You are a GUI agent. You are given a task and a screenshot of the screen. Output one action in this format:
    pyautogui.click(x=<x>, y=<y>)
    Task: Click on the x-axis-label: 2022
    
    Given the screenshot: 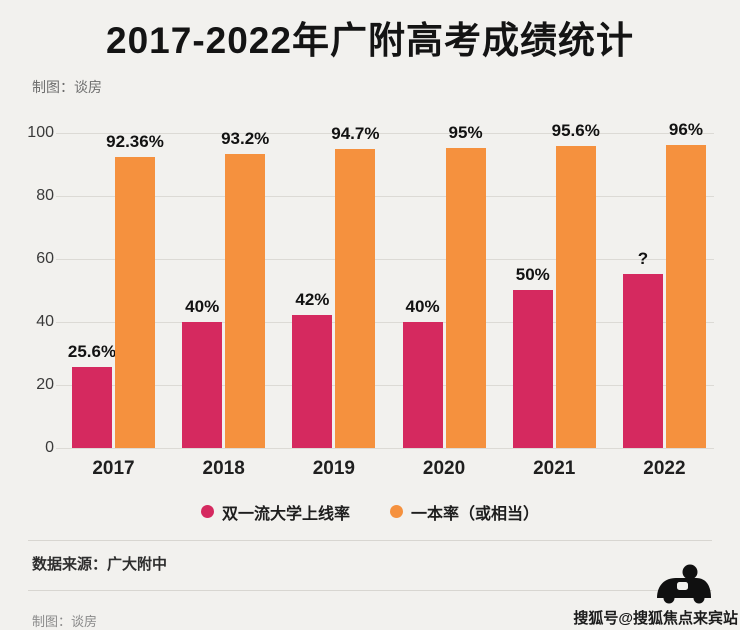 What is the action you would take?
    pyautogui.click(x=664, y=468)
    